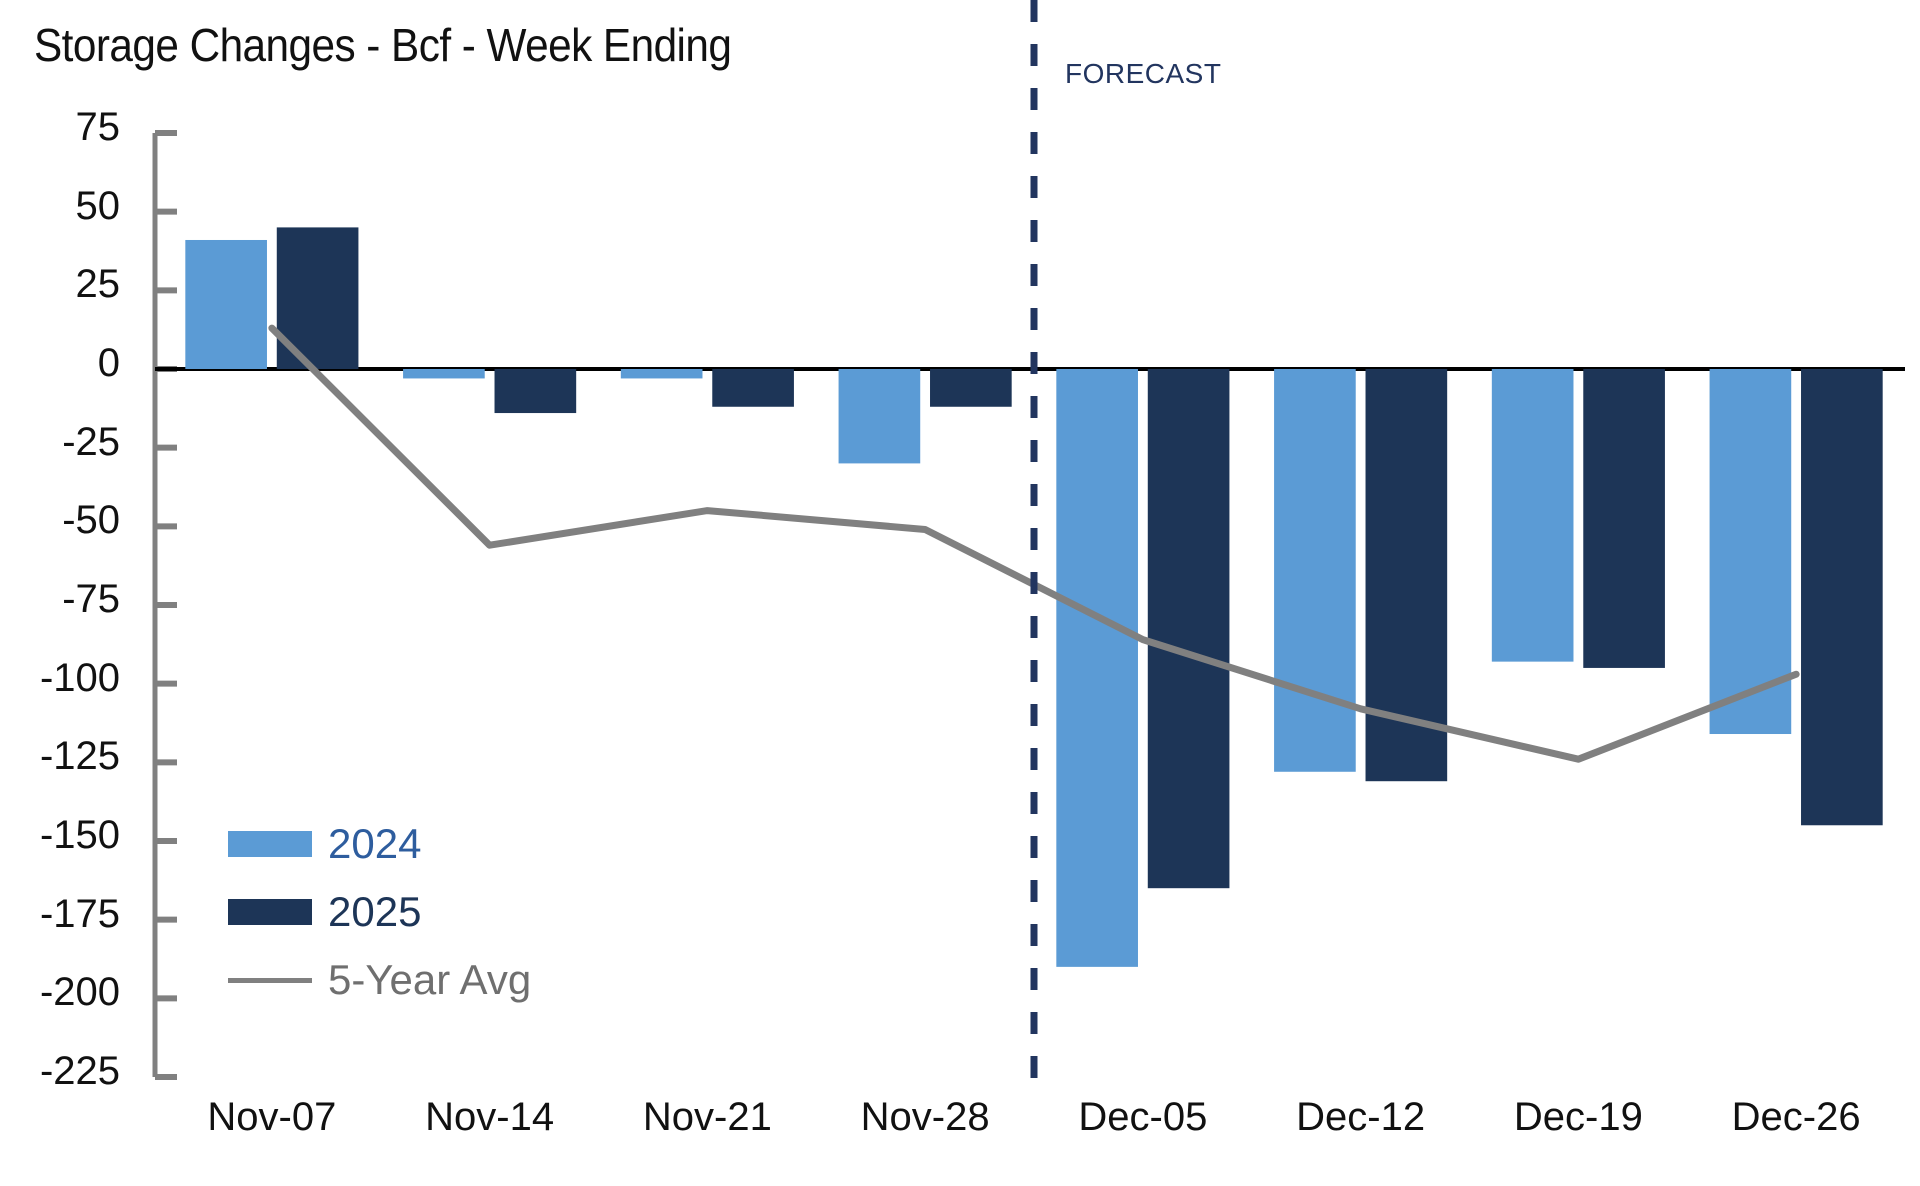 The image size is (1920, 1186). What do you see at coordinates (98, 127) in the screenshot?
I see `y-axis-tick-label: 75` at bounding box center [98, 127].